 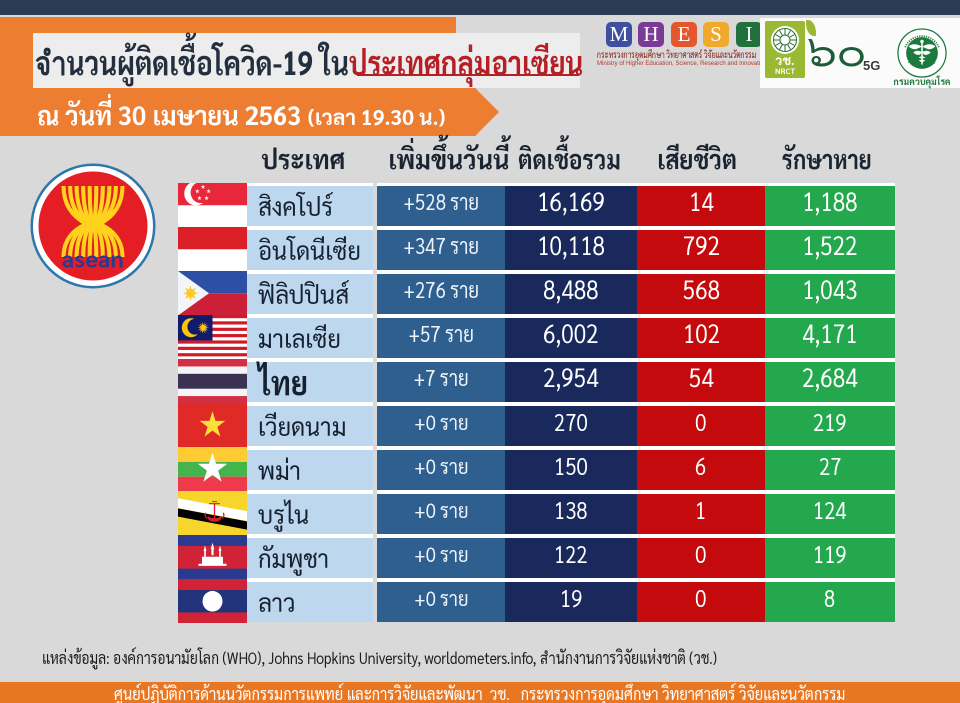 What do you see at coordinates (784, 60) in the screenshot?
I see `svg-text: วช.` at bounding box center [784, 60].